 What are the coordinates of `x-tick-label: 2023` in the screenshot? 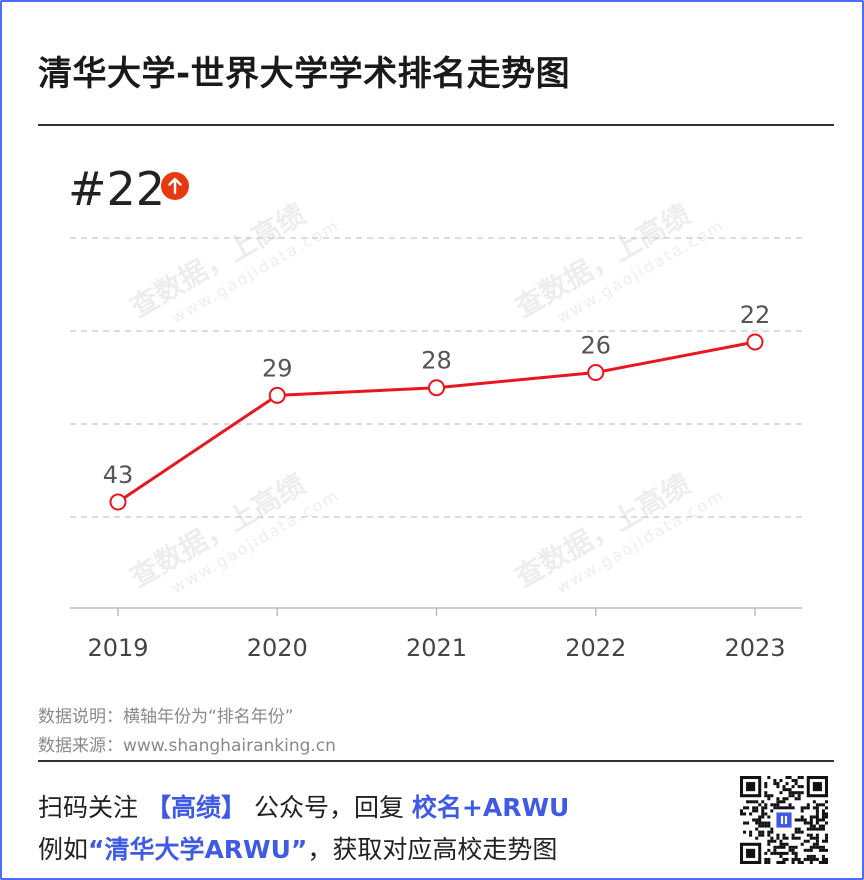 It's located at (754, 648).